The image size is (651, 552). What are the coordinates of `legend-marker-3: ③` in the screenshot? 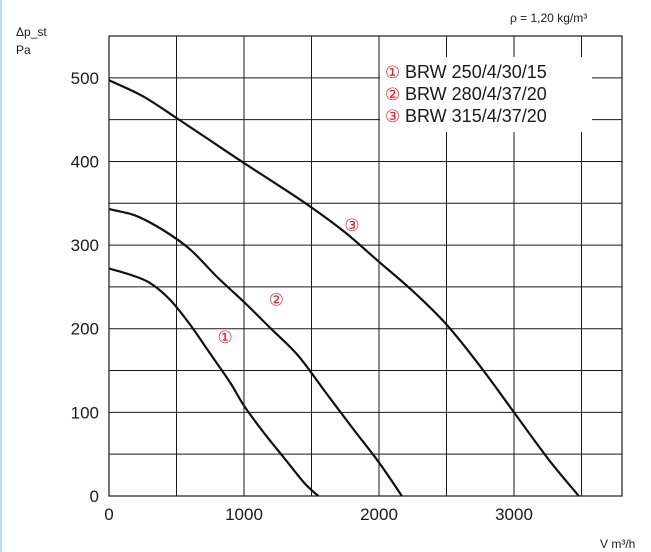 It's located at (392, 117).